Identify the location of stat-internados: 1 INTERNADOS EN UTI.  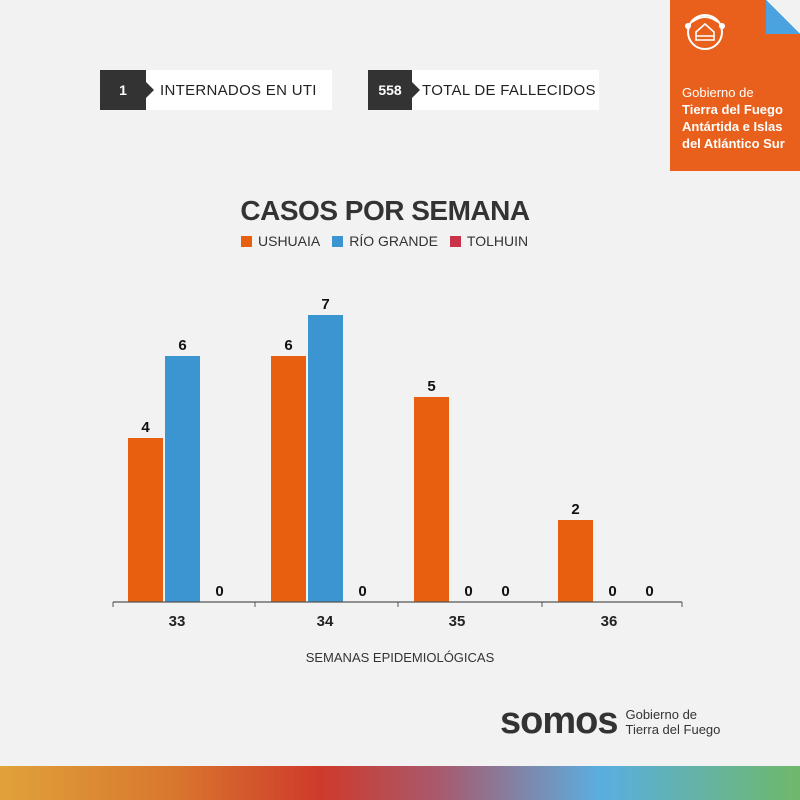
(216, 90).